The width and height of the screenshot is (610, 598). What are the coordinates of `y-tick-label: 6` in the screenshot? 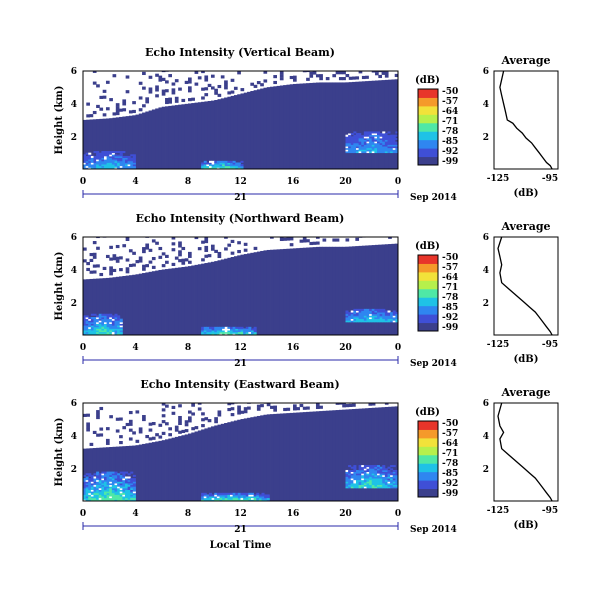 It's located at (74, 238).